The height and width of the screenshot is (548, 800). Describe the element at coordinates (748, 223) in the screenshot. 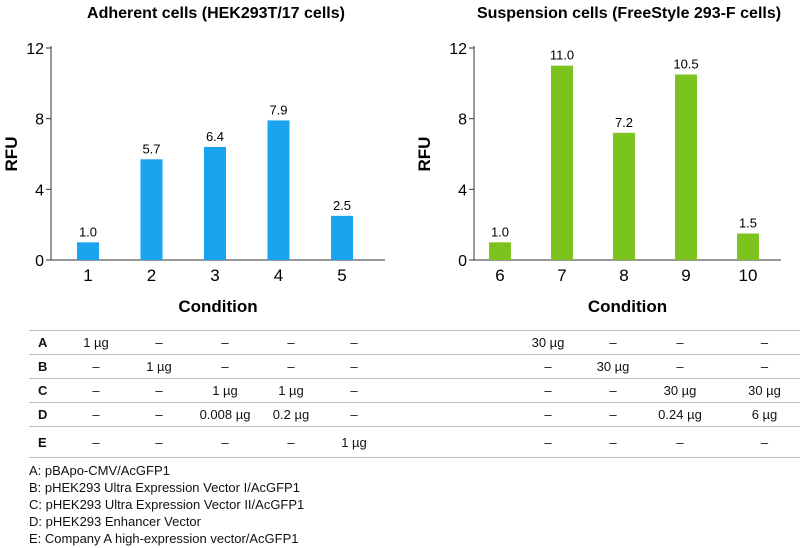

I see `data-label-condition-10: 1.5` at that location.